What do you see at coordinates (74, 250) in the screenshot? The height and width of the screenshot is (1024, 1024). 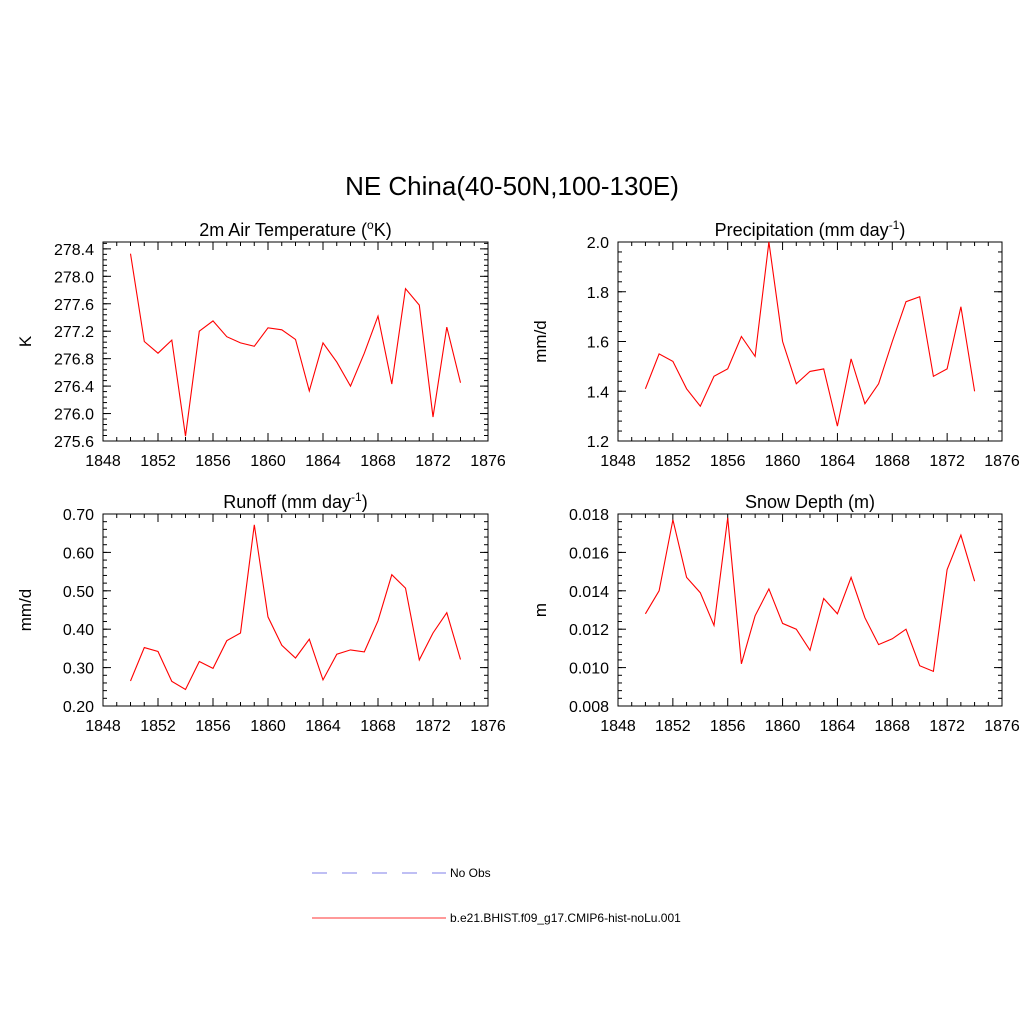 I see `y-tick-label: 278.4` at bounding box center [74, 250].